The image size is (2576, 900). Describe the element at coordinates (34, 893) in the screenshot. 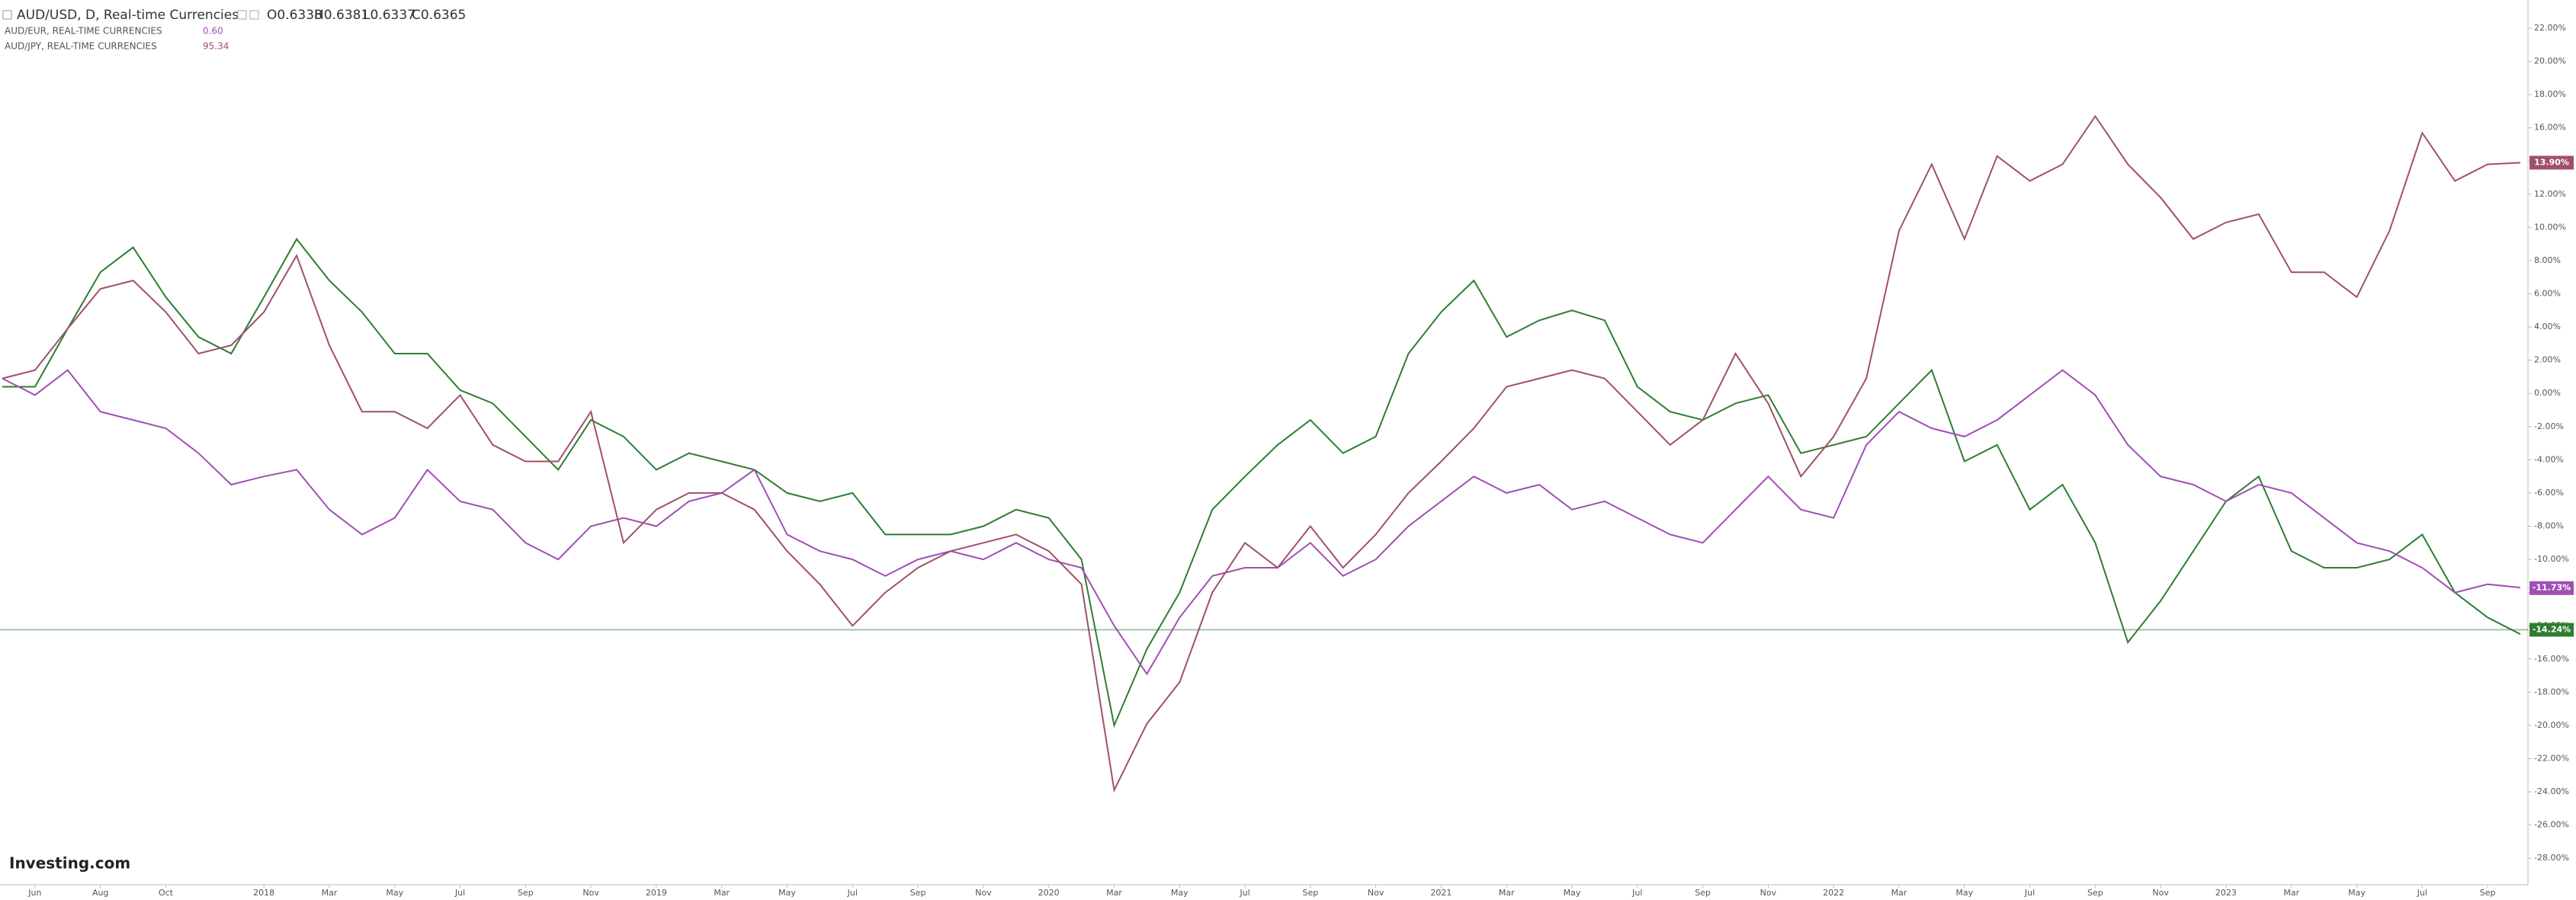

I see `x-tick-label: Jun` at that location.